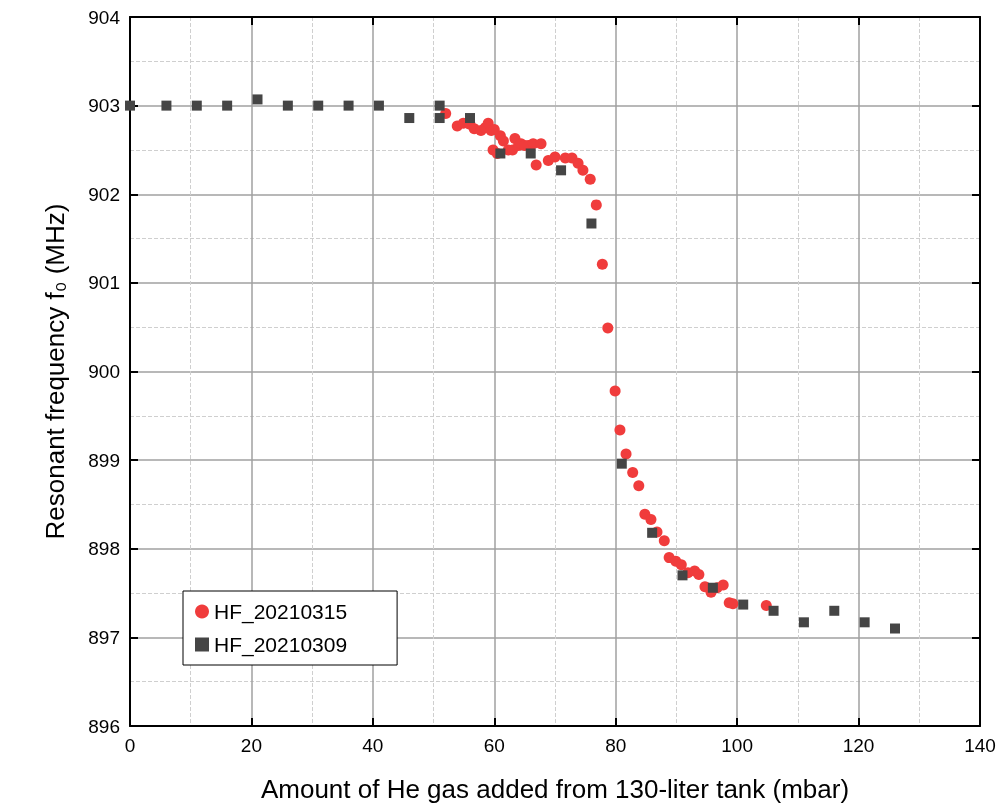  Describe the element at coordinates (55, 371) in the screenshot. I see `y-axis-title: Resonant frequency f₀ (MHz)` at that location.